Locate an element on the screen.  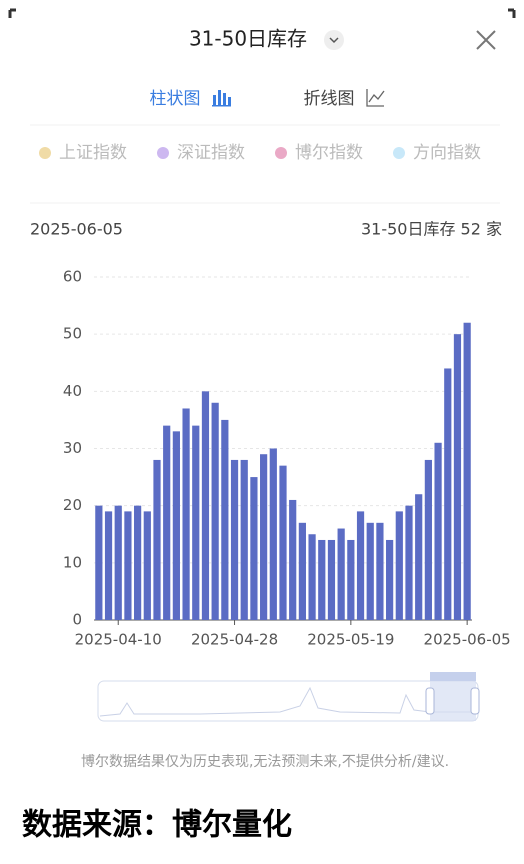
tab-bar: 柱状图 is located at coordinates (175, 99).